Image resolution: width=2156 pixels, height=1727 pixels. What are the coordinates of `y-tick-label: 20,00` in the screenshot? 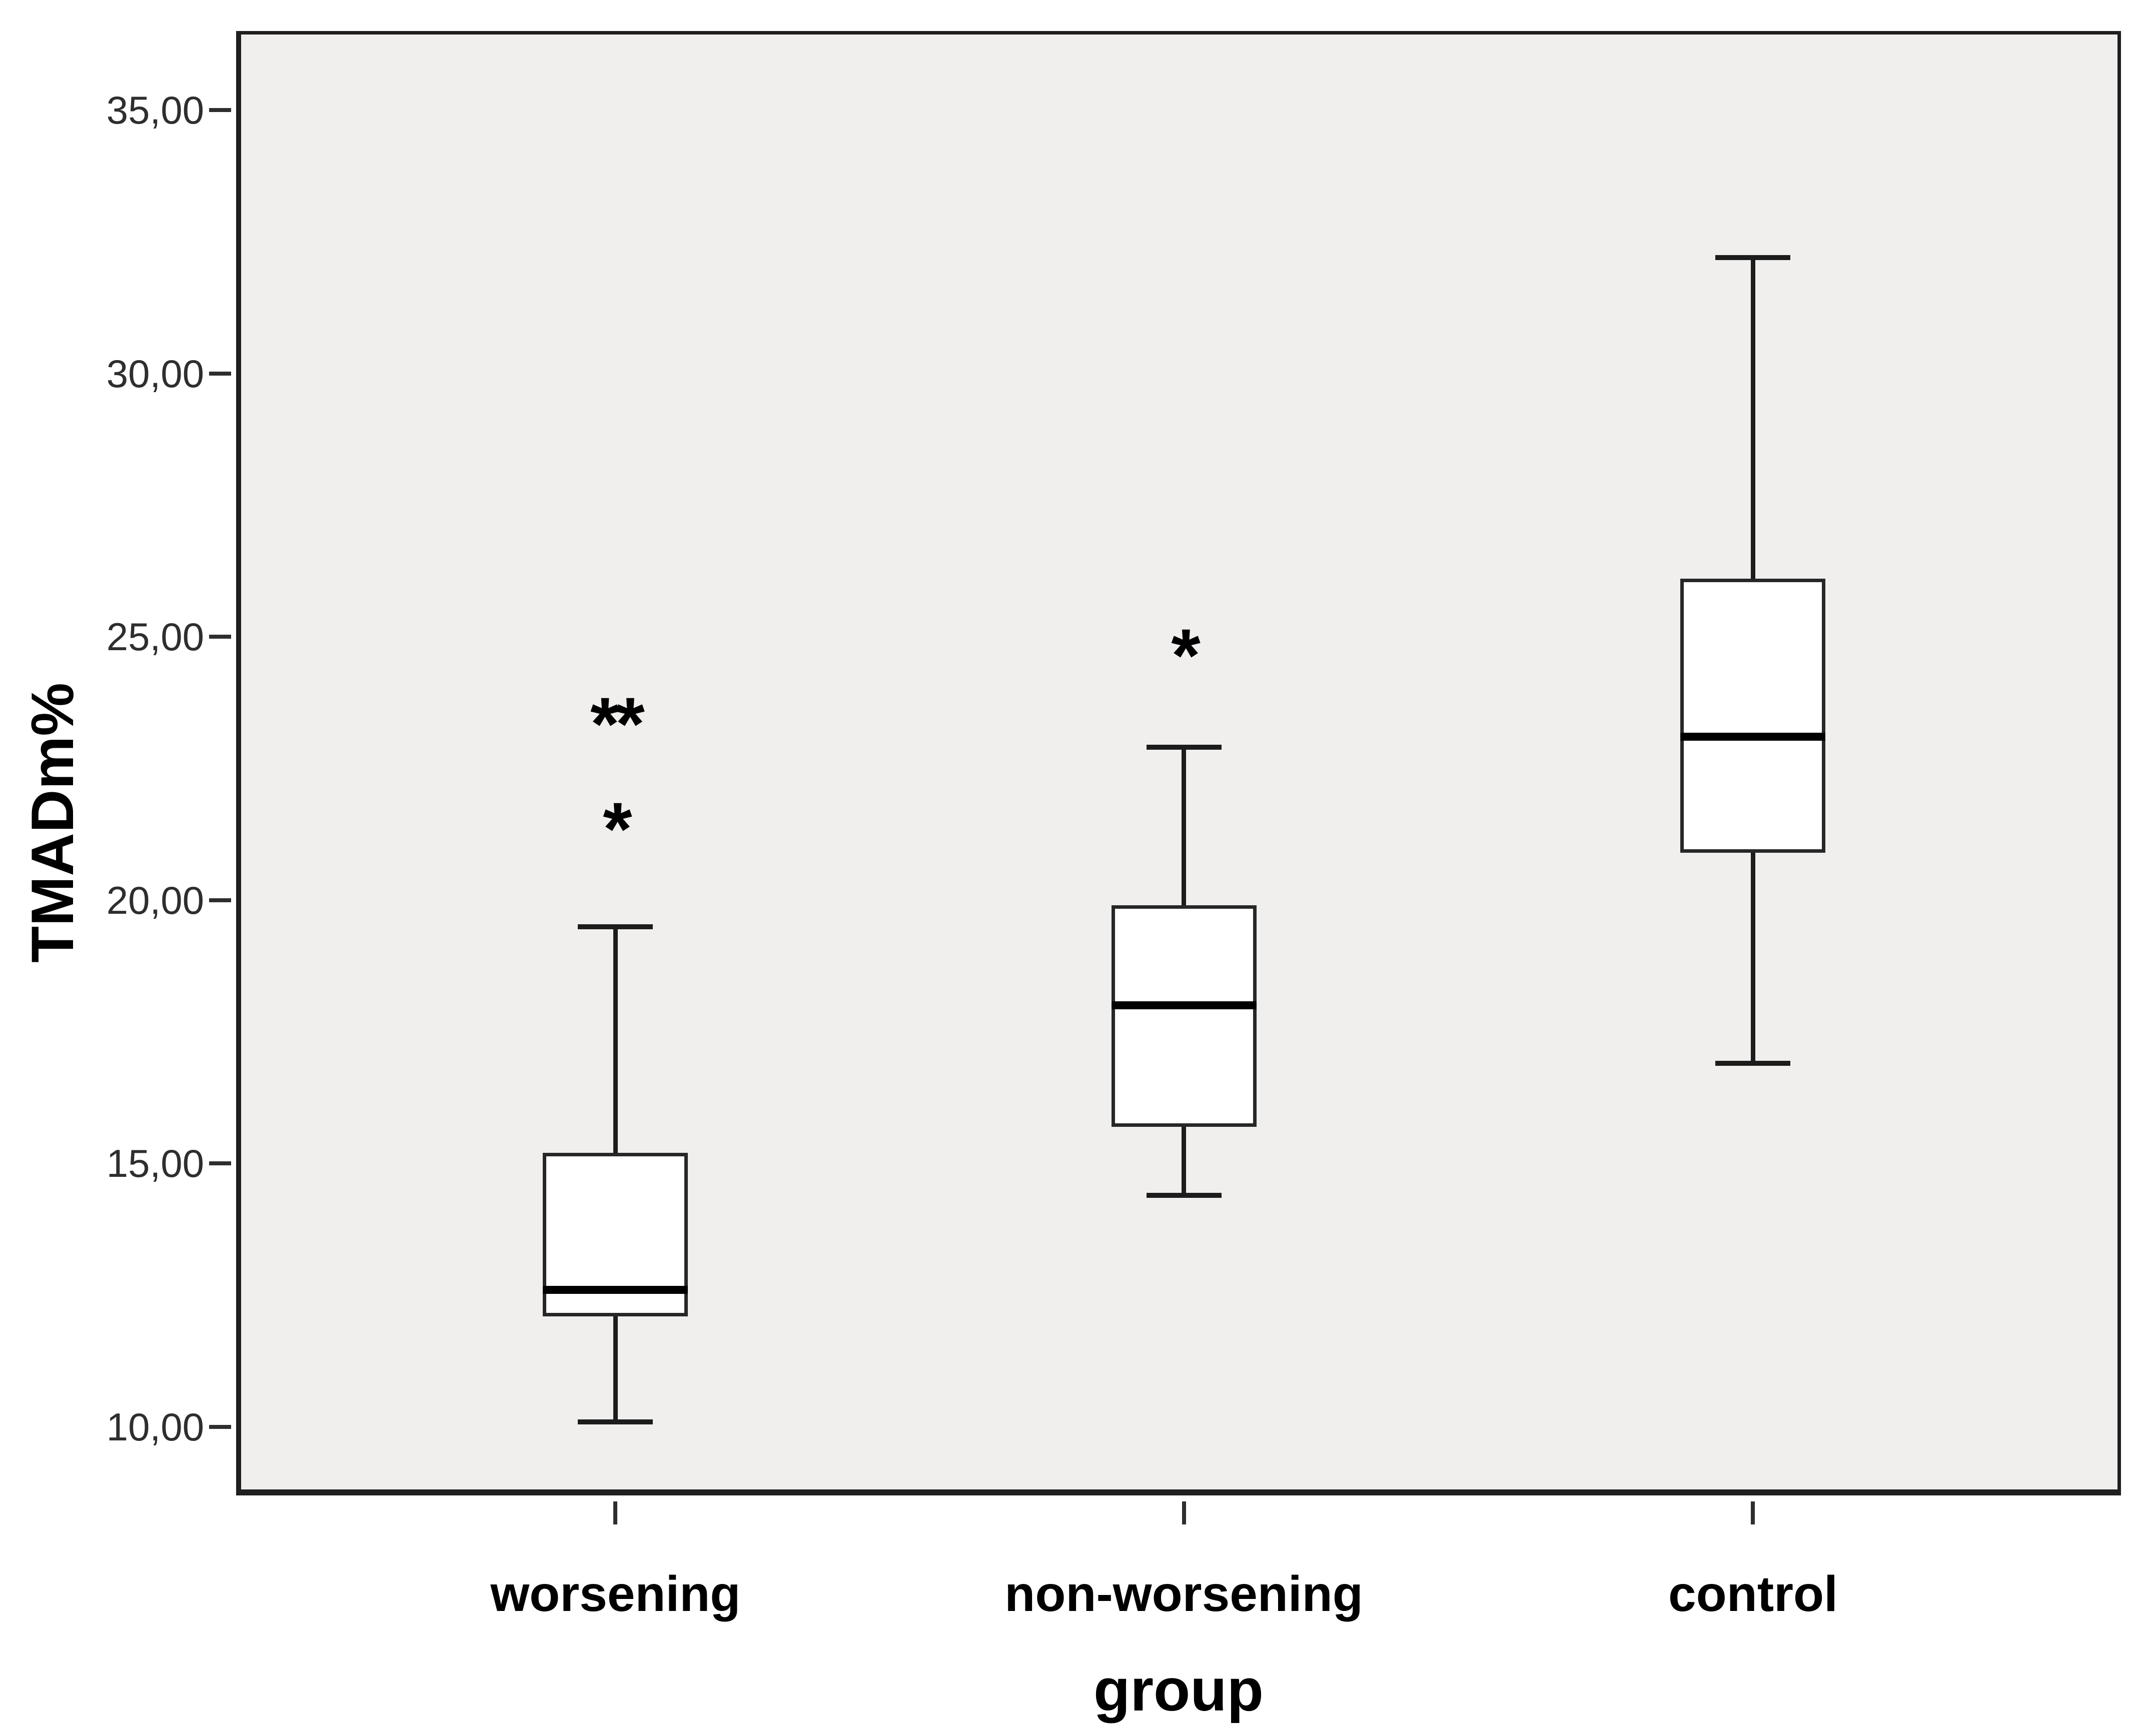 It's located at (155, 900).